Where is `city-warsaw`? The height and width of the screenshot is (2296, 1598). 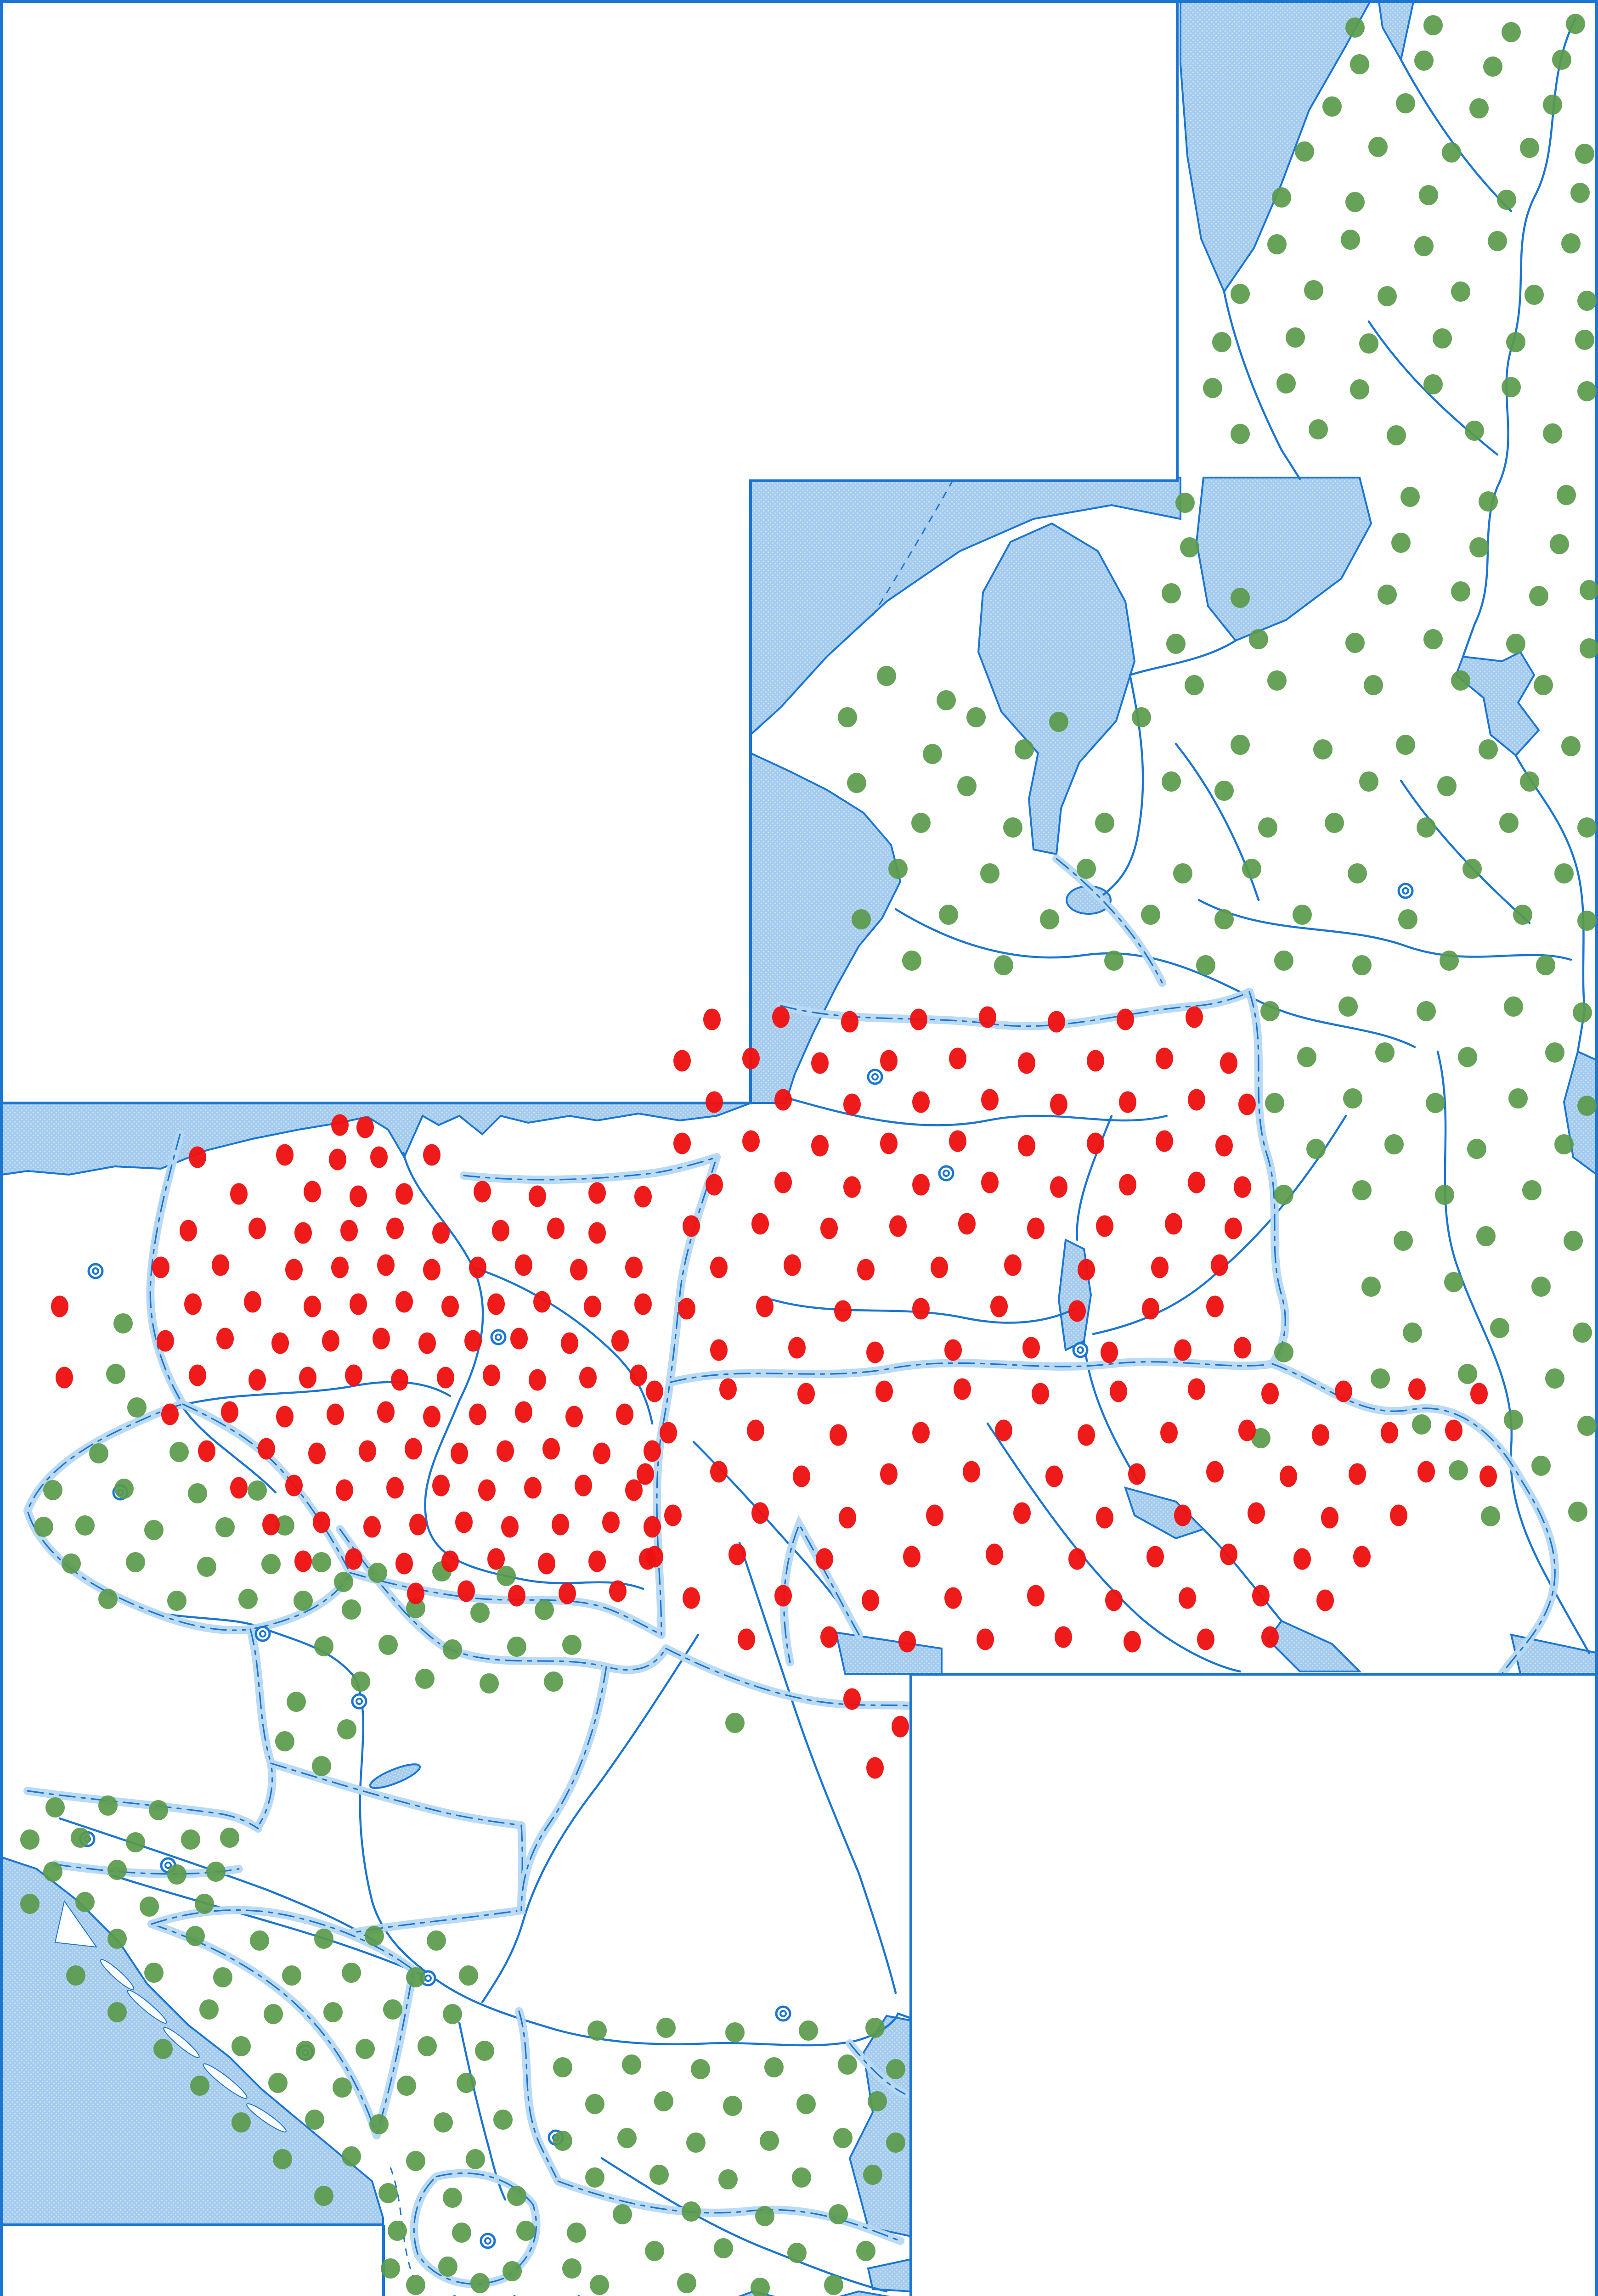 city-warsaw is located at coordinates (499, 1337).